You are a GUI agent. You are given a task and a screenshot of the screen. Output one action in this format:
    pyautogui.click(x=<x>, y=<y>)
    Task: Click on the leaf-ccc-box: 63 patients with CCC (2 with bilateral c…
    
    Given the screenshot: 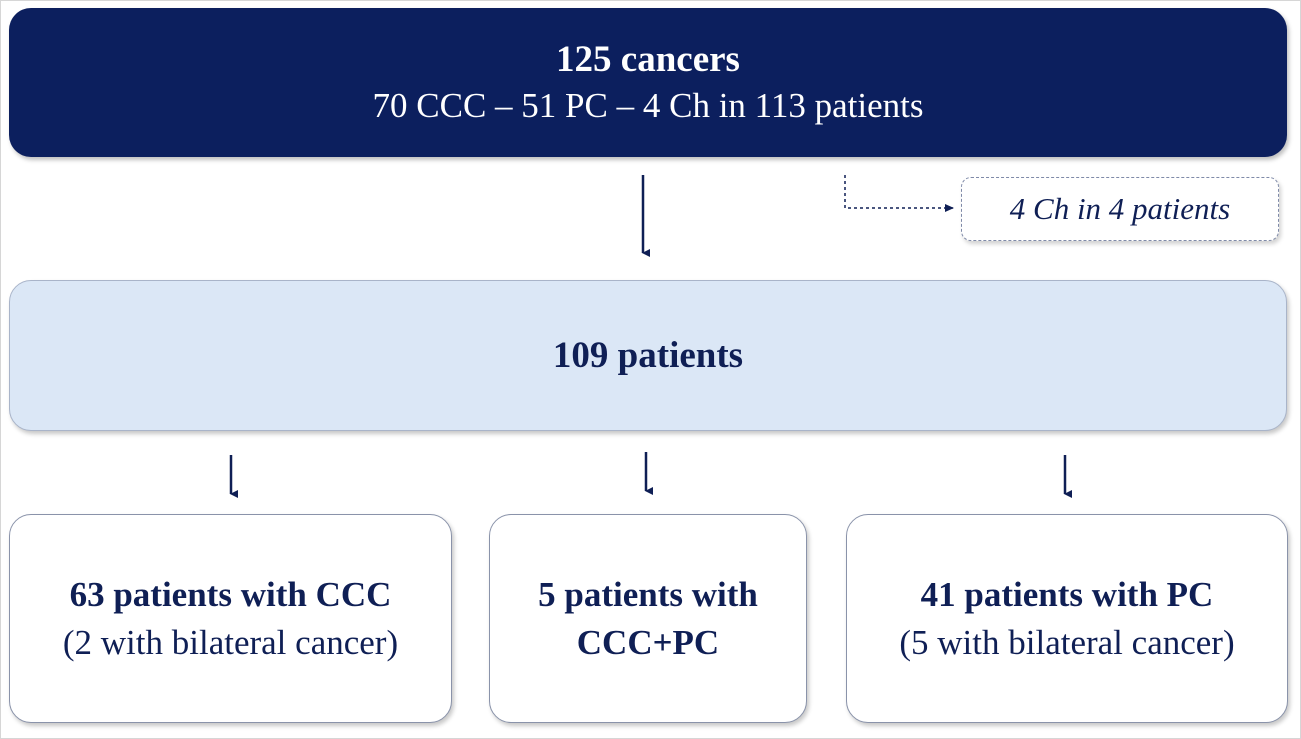 What is the action you would take?
    pyautogui.click(x=230, y=618)
    